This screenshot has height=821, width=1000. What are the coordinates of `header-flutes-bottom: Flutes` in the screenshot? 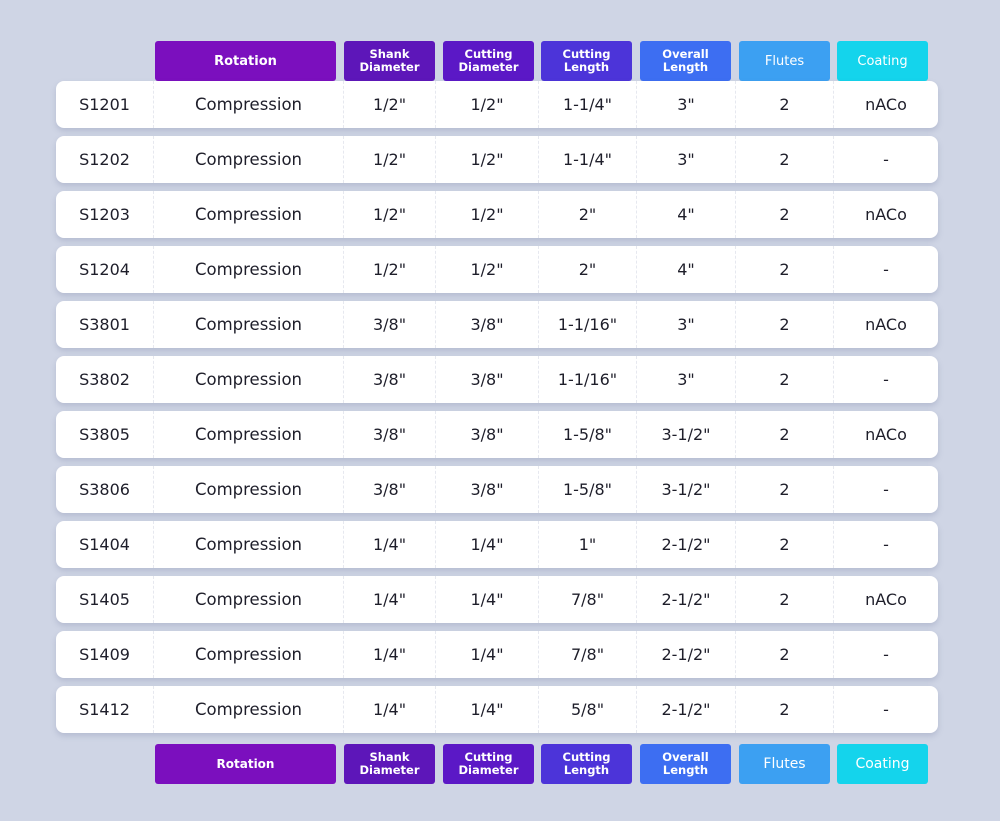 It's located at (784, 764).